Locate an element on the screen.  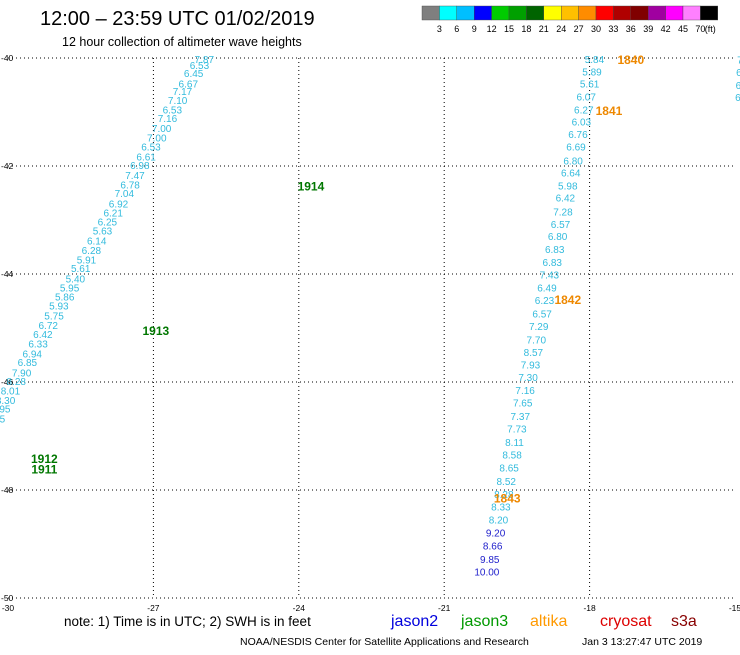
wave-height-value: 7.93 is located at coordinates (531, 366).